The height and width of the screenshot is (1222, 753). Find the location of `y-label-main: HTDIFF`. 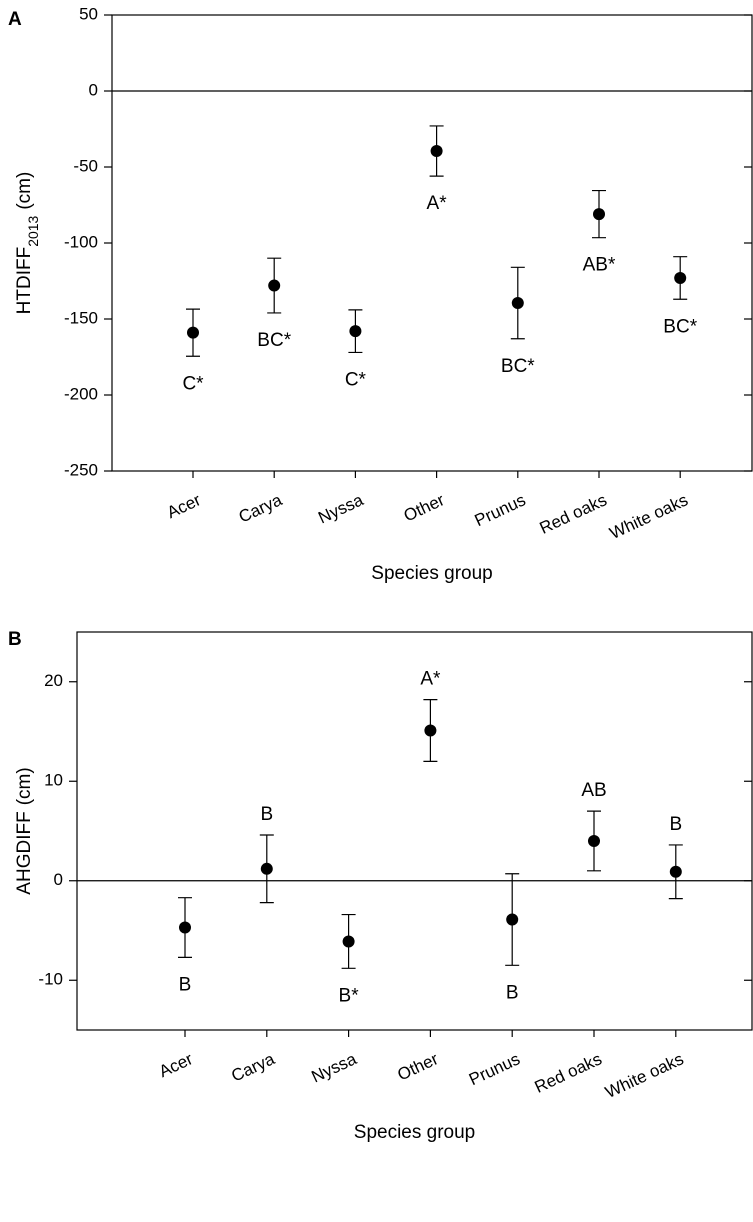

y-label-main: HTDIFF is located at coordinates (24, 281).